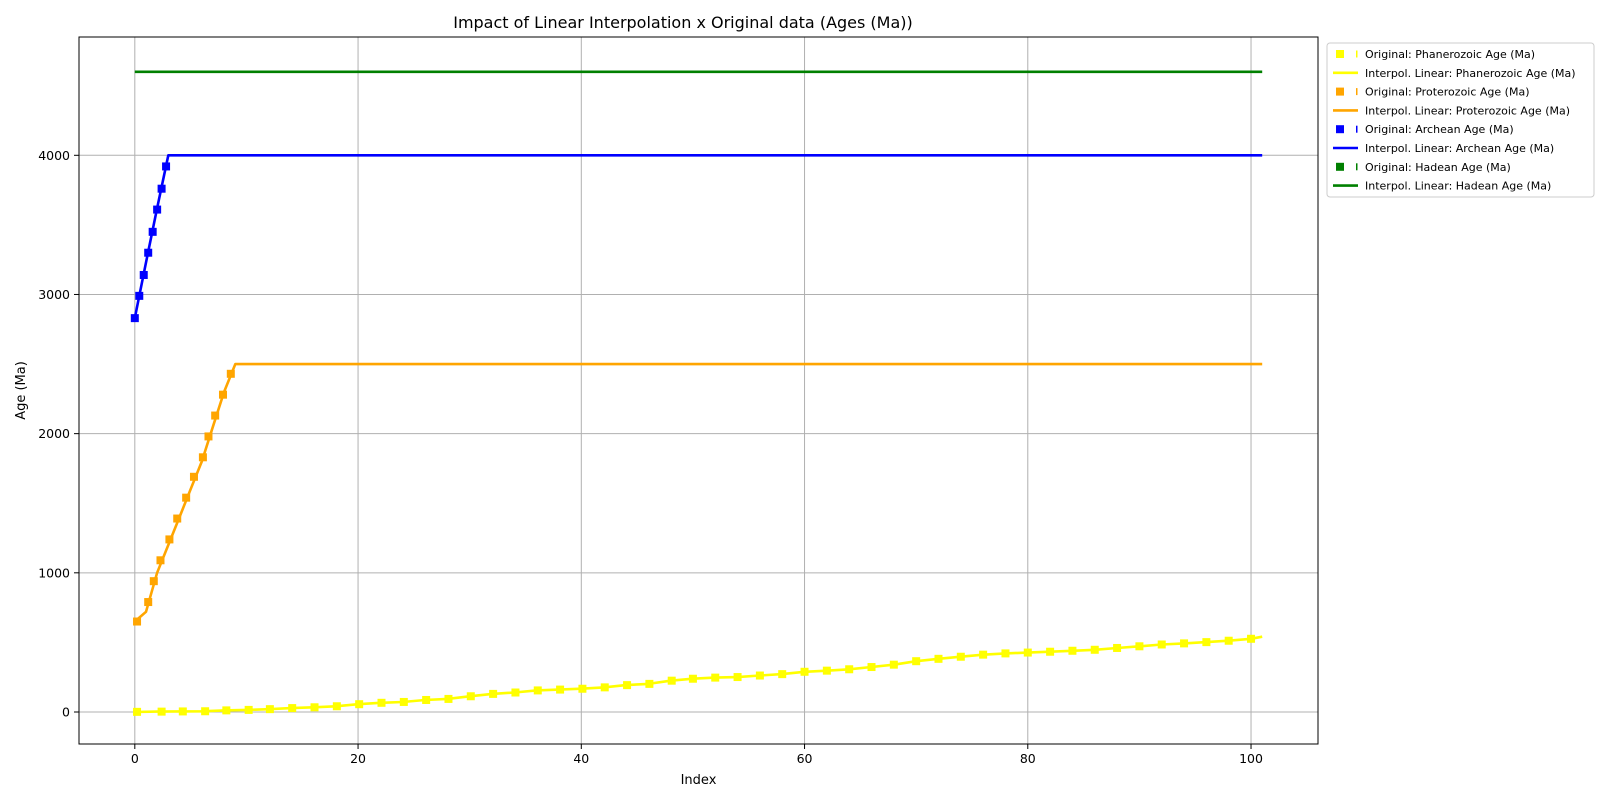  I want to click on legend-entry-label: Interpol. Linear: Proterozoic Age (Ma), so click(1467, 110).